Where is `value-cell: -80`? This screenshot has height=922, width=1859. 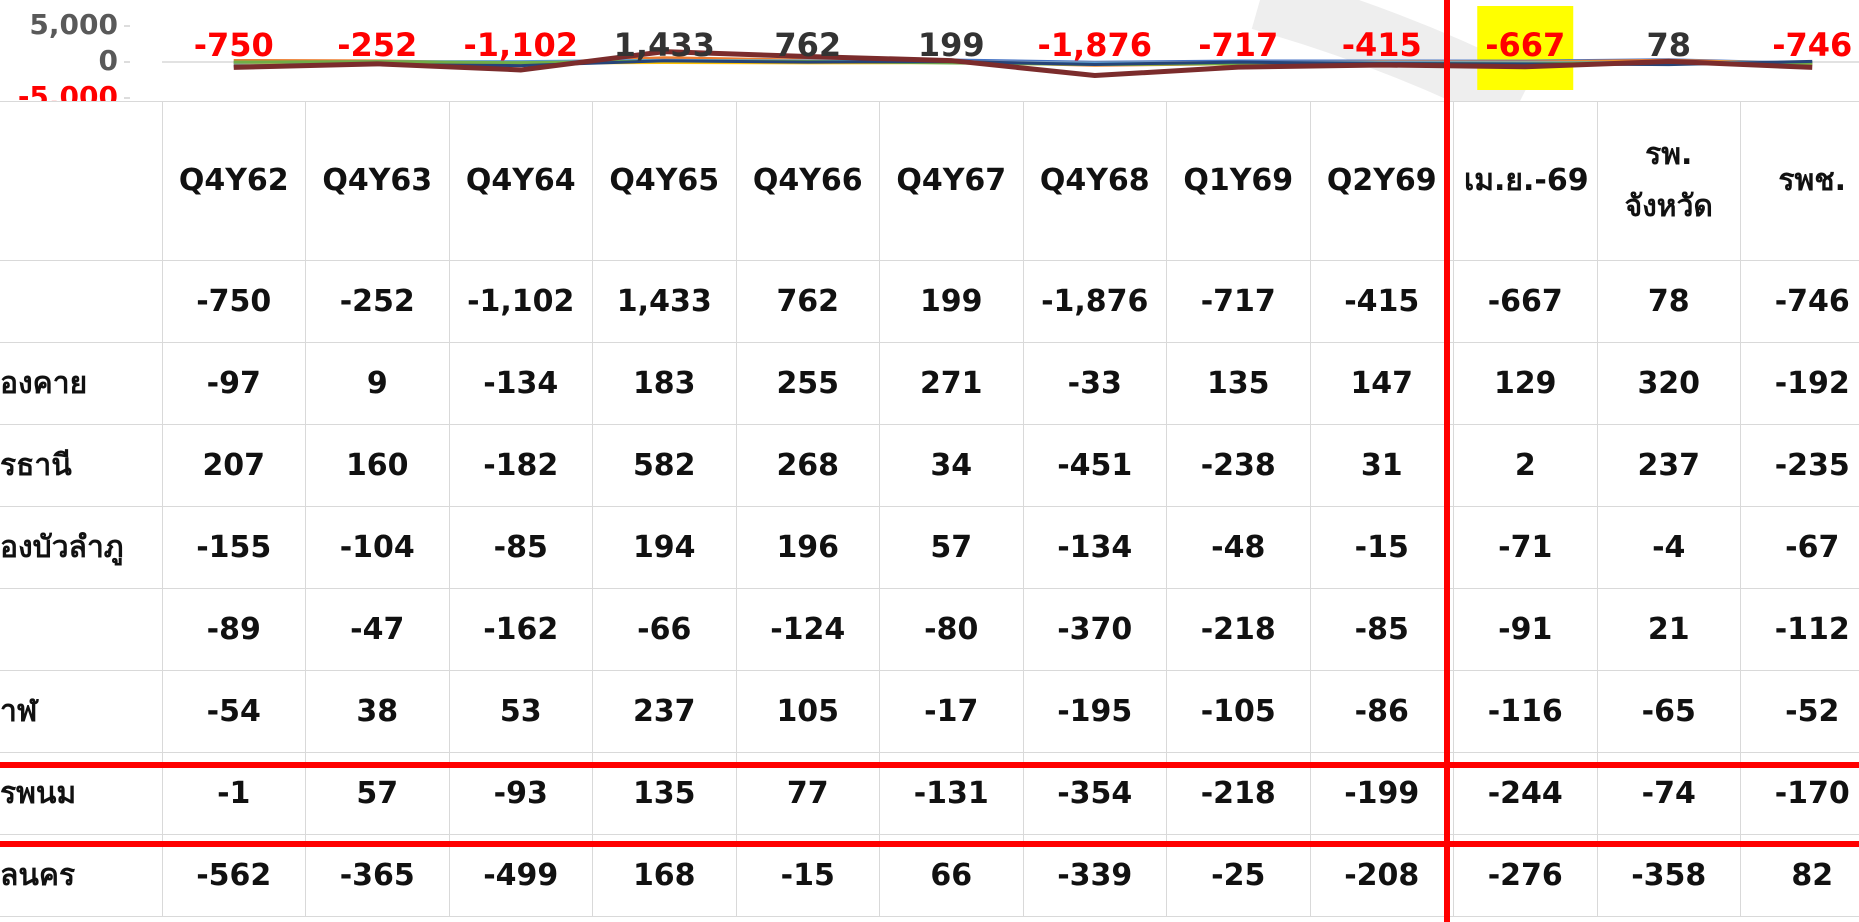 value-cell: -80 is located at coordinates (951, 629).